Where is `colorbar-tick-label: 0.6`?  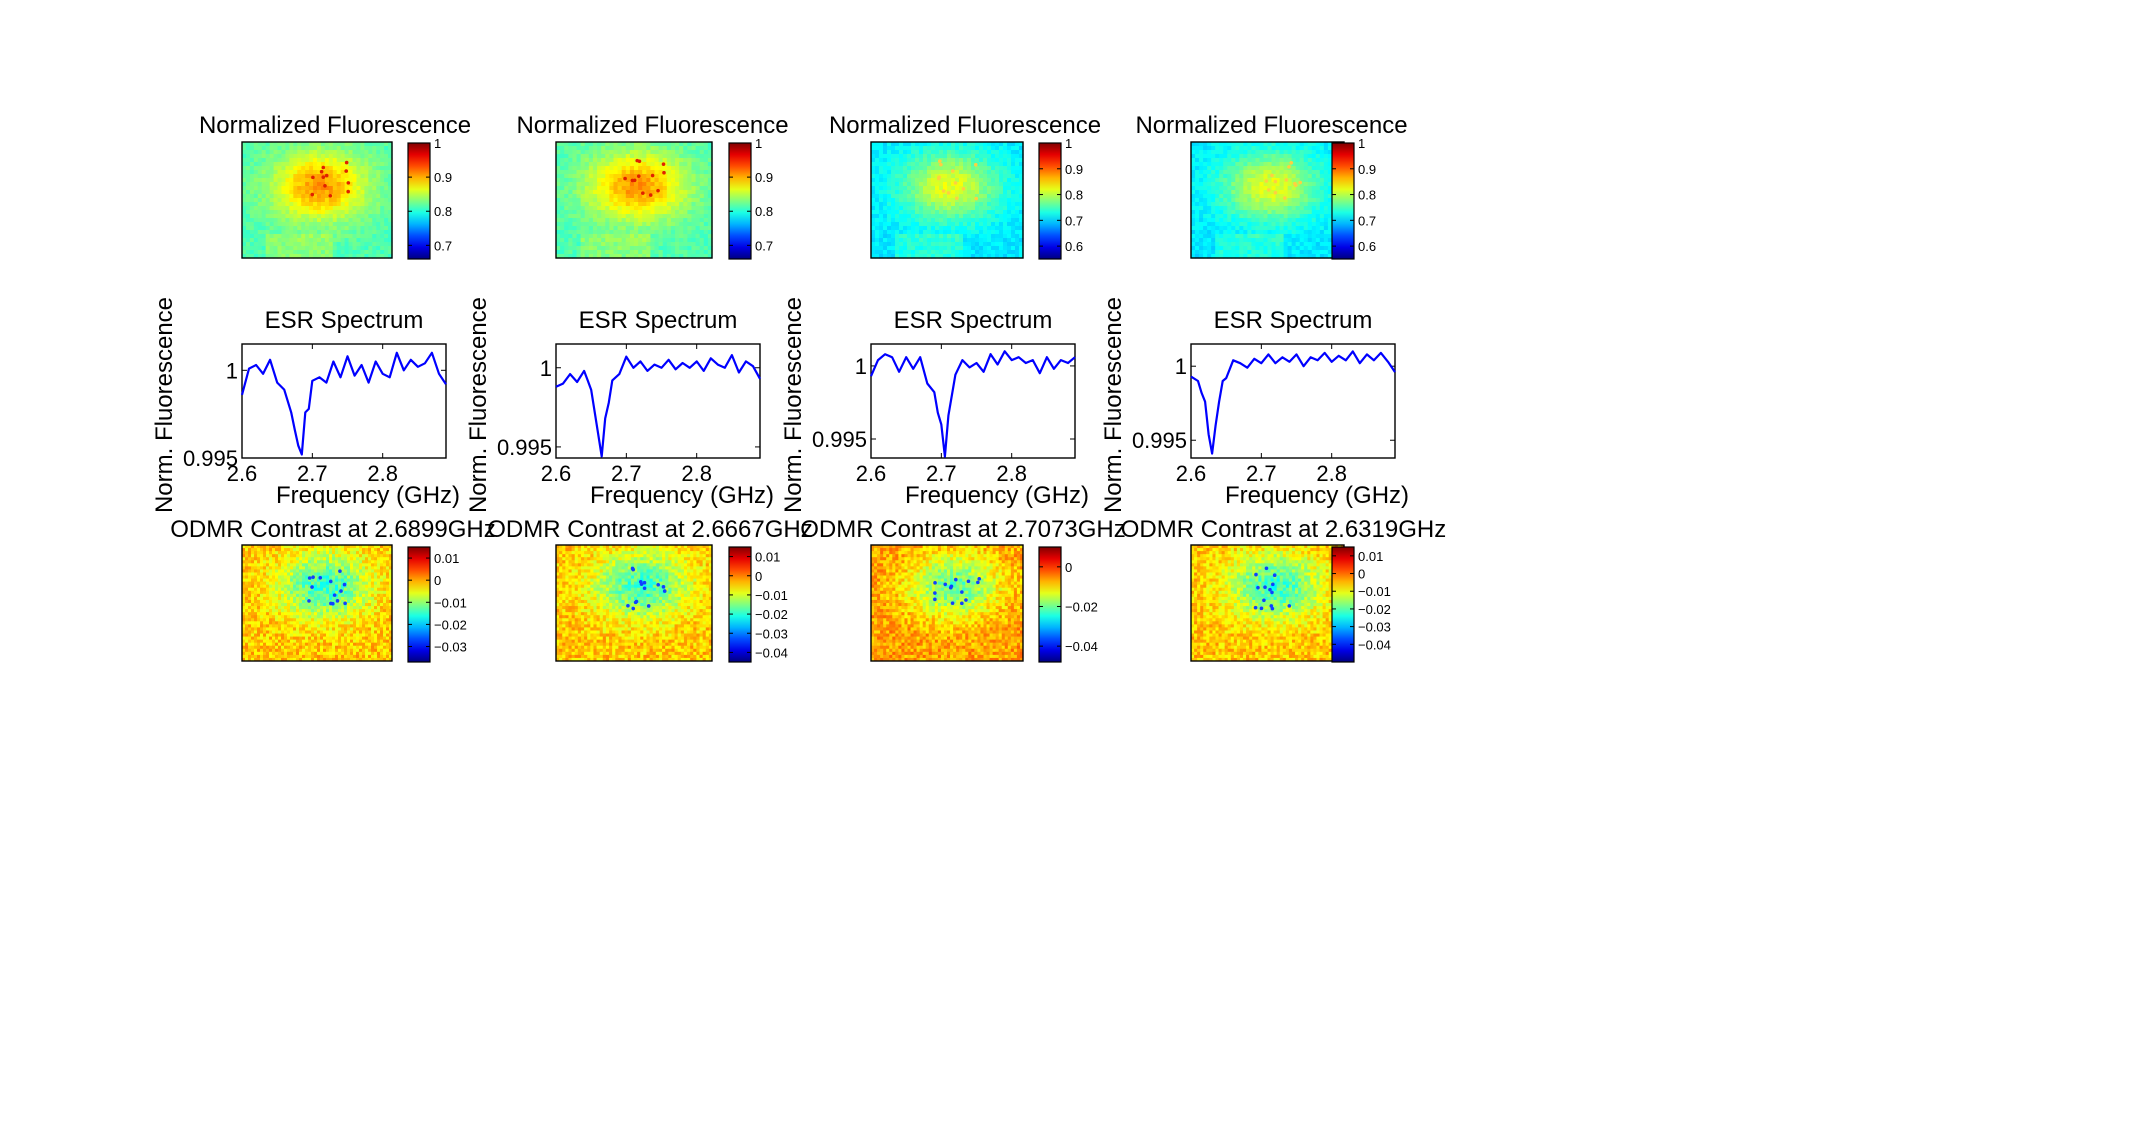 colorbar-tick-label: 0.6 is located at coordinates (1074, 246).